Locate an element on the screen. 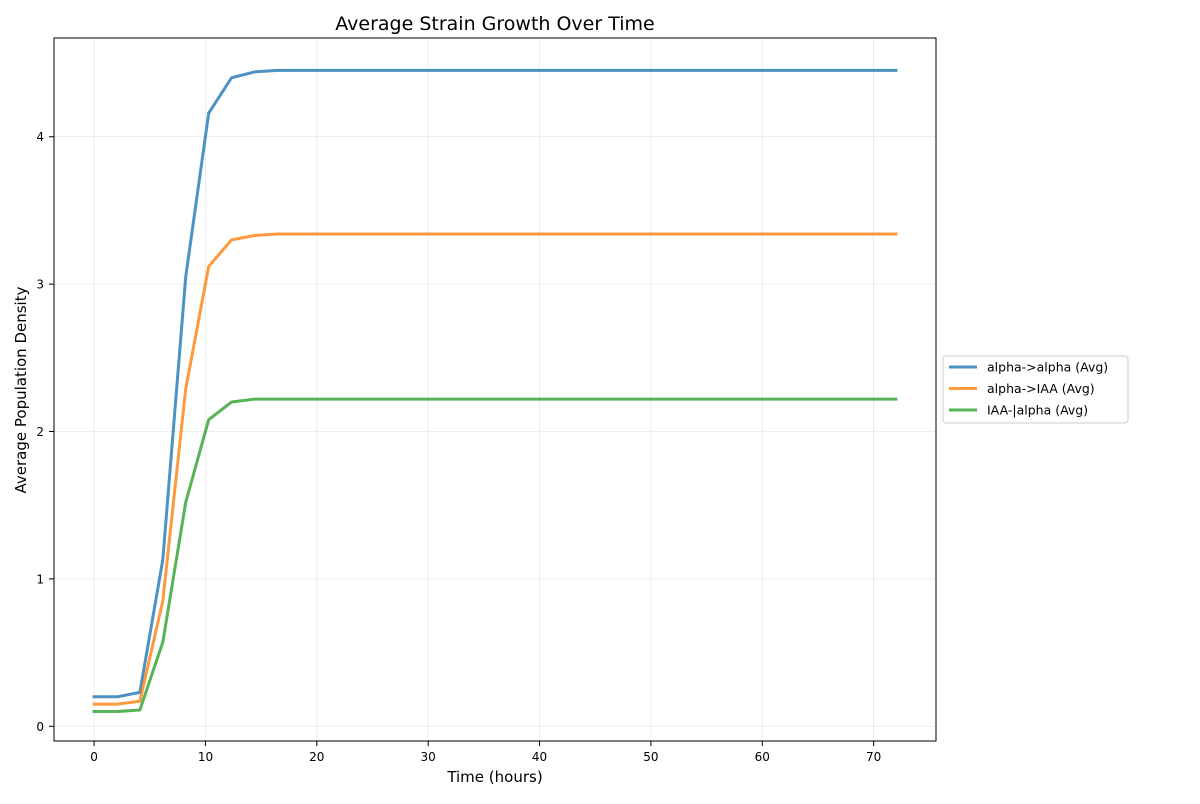 This screenshot has width=1200, height=804. y-tick-label: 2 is located at coordinates (40, 432).